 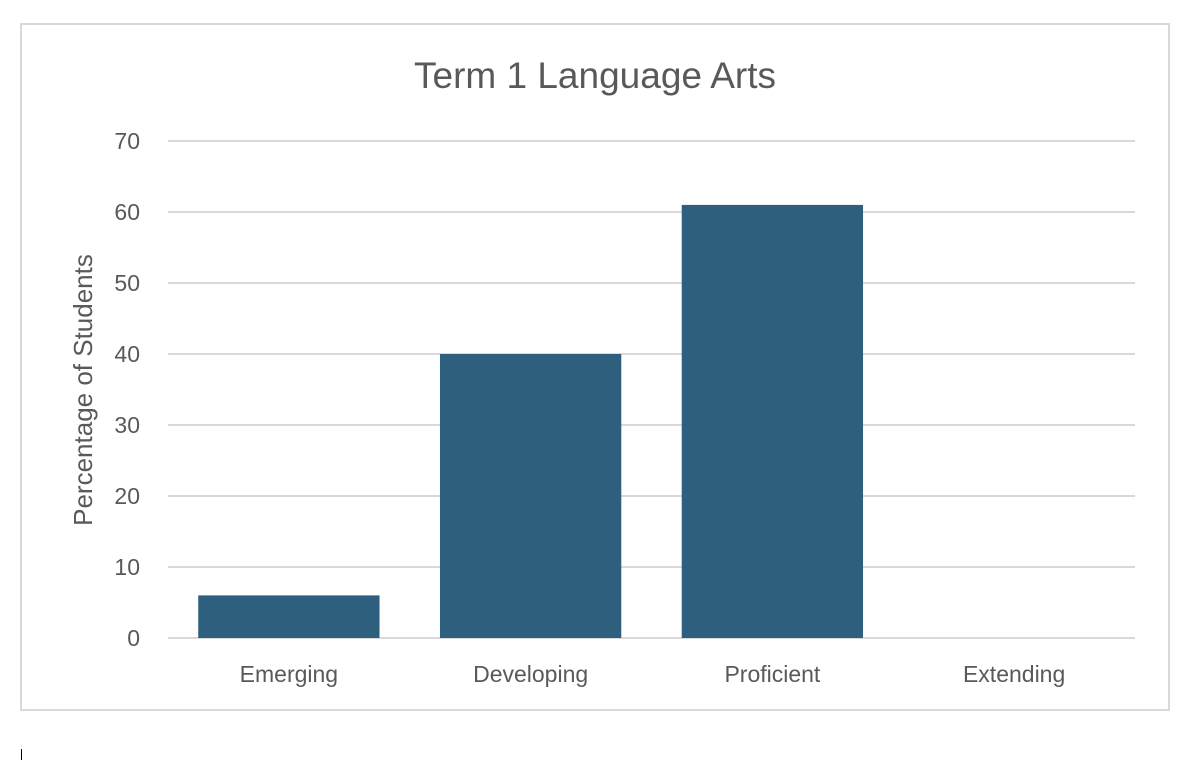 What do you see at coordinates (530, 674) in the screenshot?
I see `x-tick-label: Developing` at bounding box center [530, 674].